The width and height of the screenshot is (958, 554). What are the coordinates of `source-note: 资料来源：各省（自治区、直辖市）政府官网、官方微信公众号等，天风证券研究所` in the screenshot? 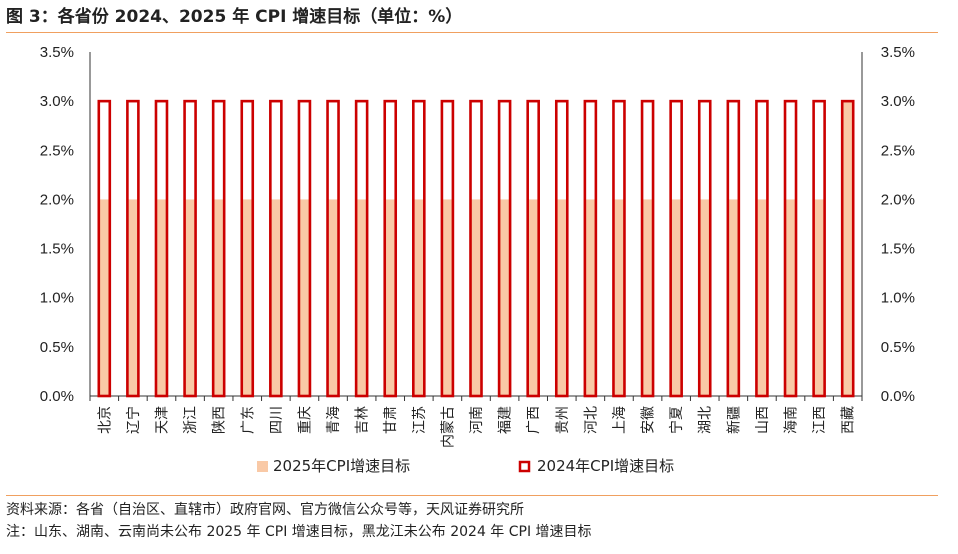 It's located at (265, 510).